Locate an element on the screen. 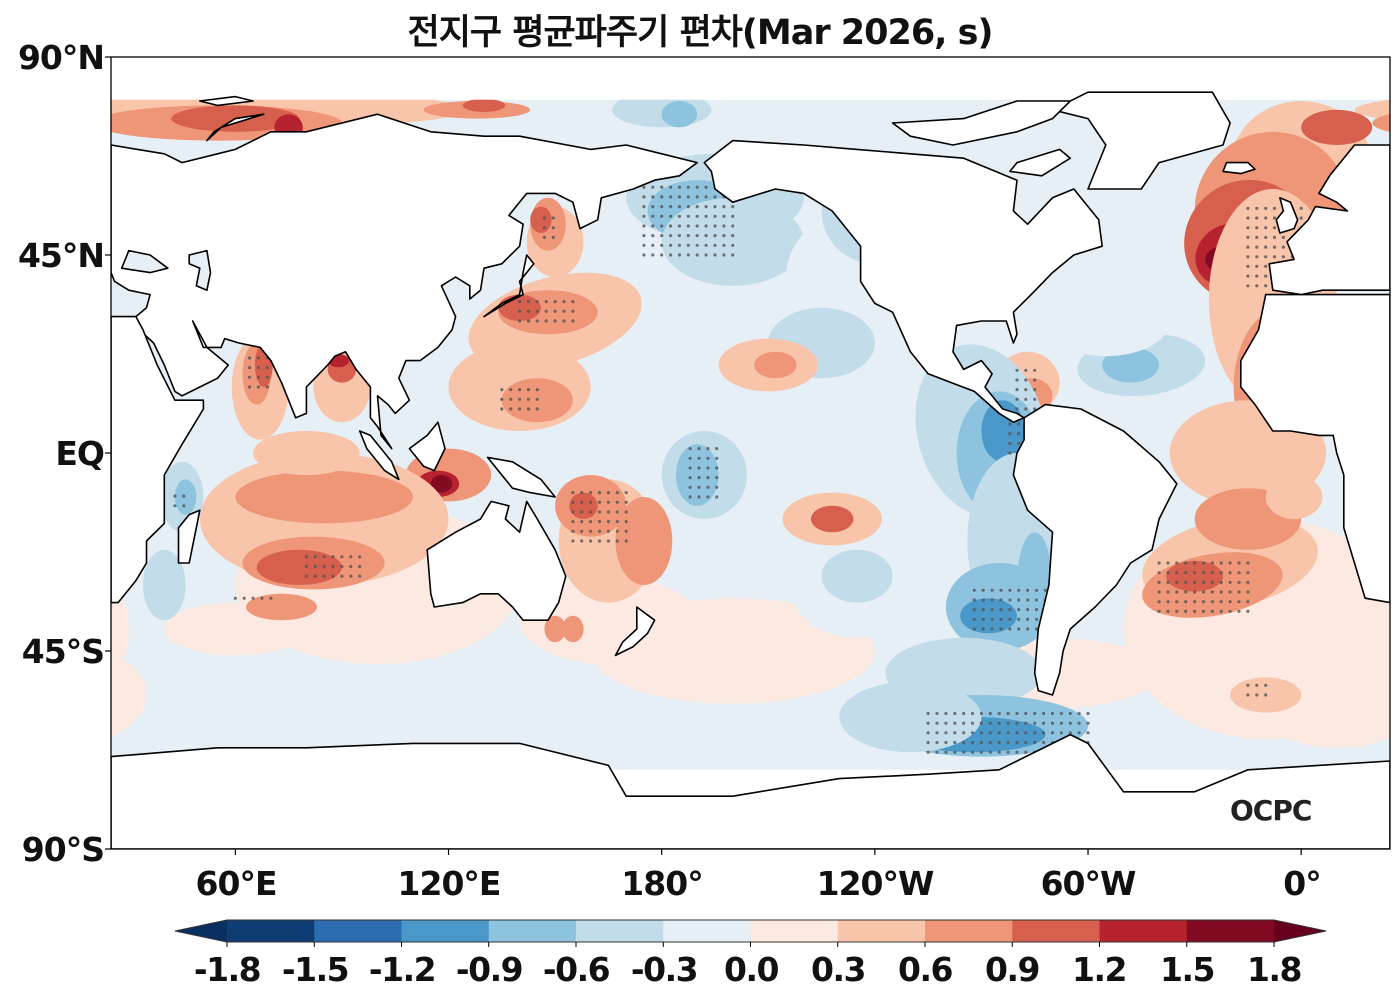  x-tick-label: 60°E is located at coordinates (236, 883).